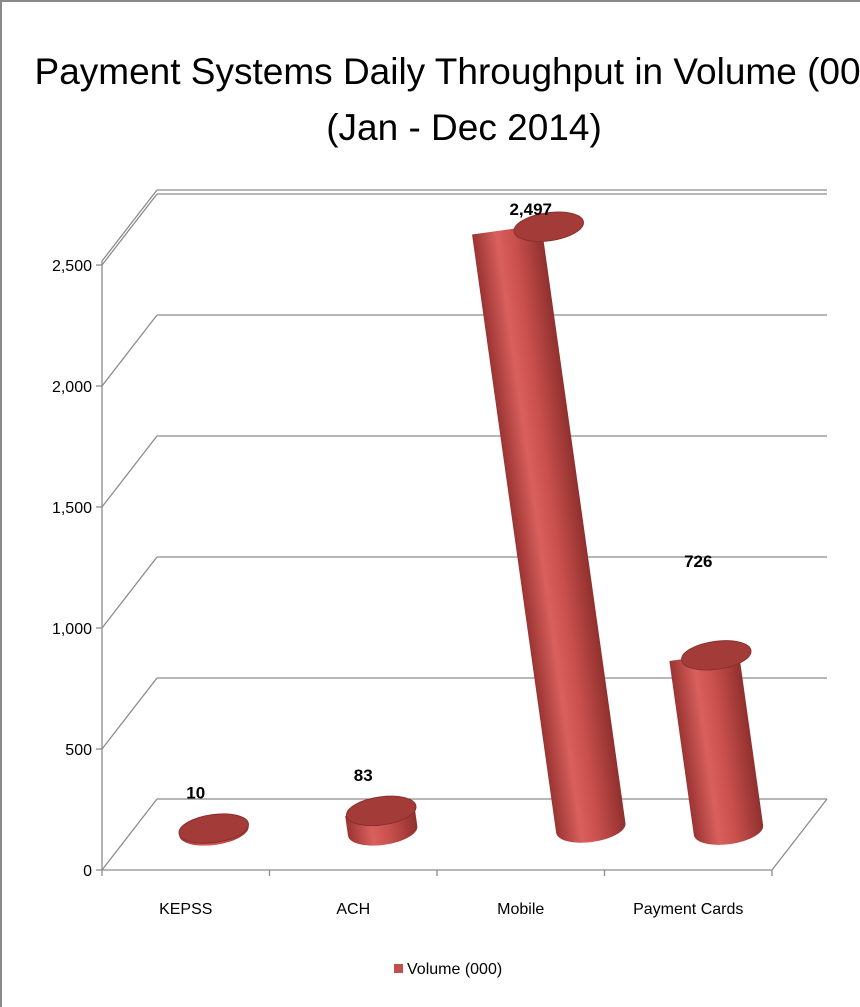 This screenshot has width=860, height=1007. Describe the element at coordinates (688, 909) in the screenshot. I see `category-label: Payment Cards` at that location.